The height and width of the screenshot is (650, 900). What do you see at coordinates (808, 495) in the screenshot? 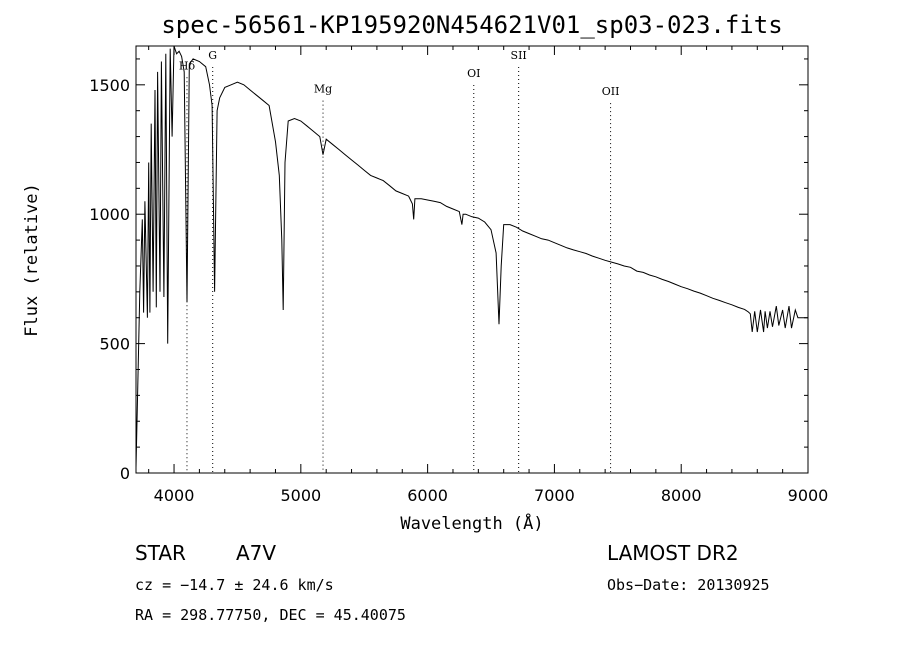
I see `x-tick-label: 9000` at bounding box center [808, 495].